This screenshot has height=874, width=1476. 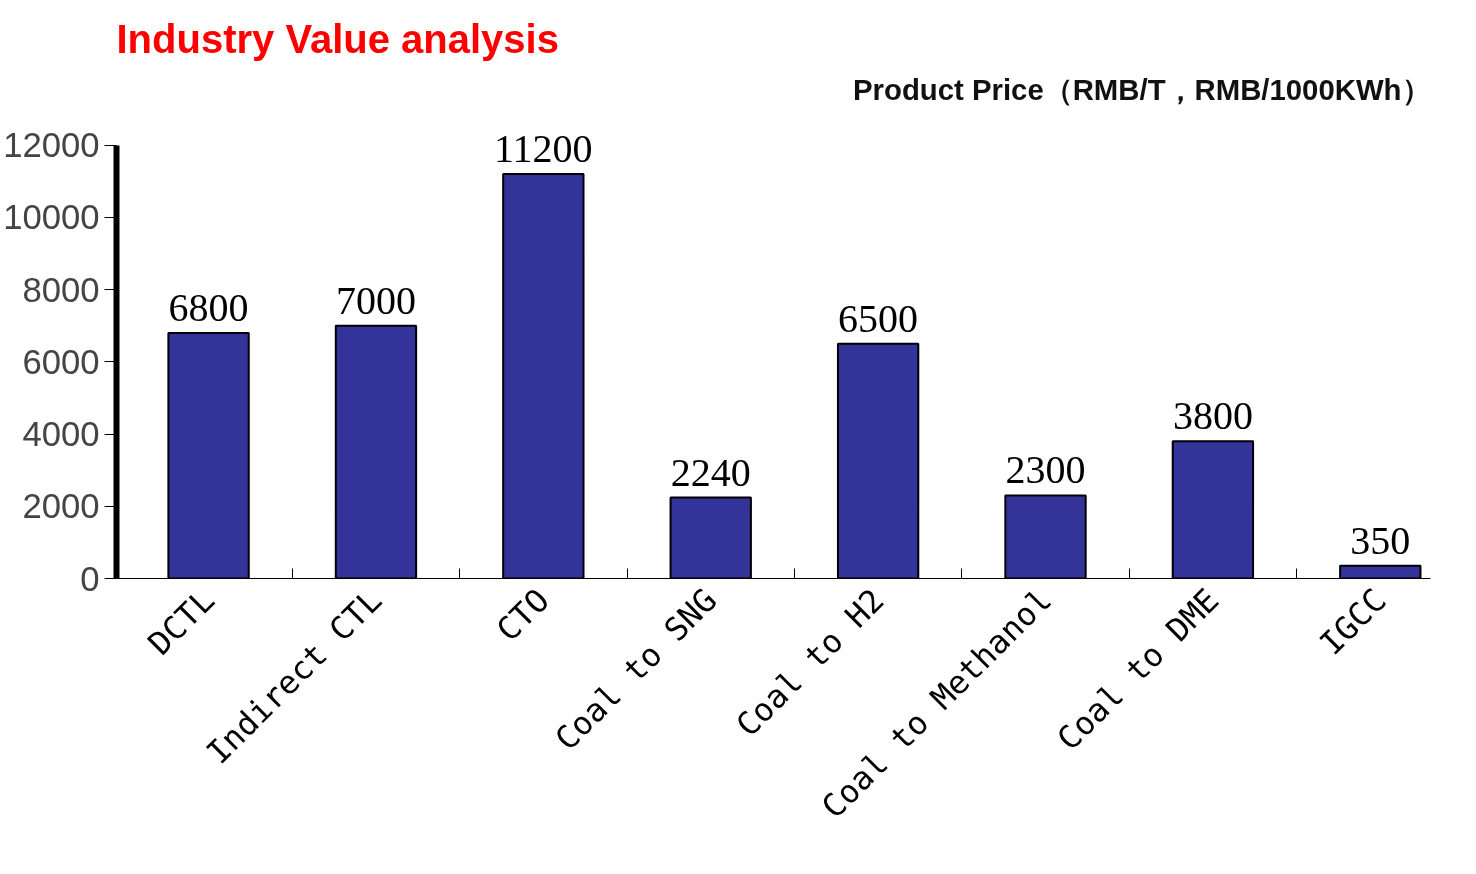 What do you see at coordinates (61, 434) in the screenshot?
I see `y-tick-label: 4000` at bounding box center [61, 434].